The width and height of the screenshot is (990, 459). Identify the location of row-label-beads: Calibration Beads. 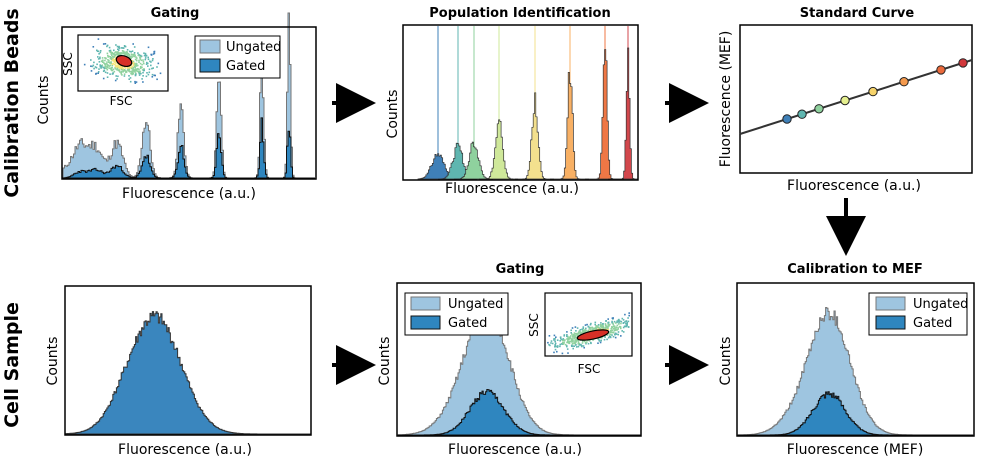
(12, 102).